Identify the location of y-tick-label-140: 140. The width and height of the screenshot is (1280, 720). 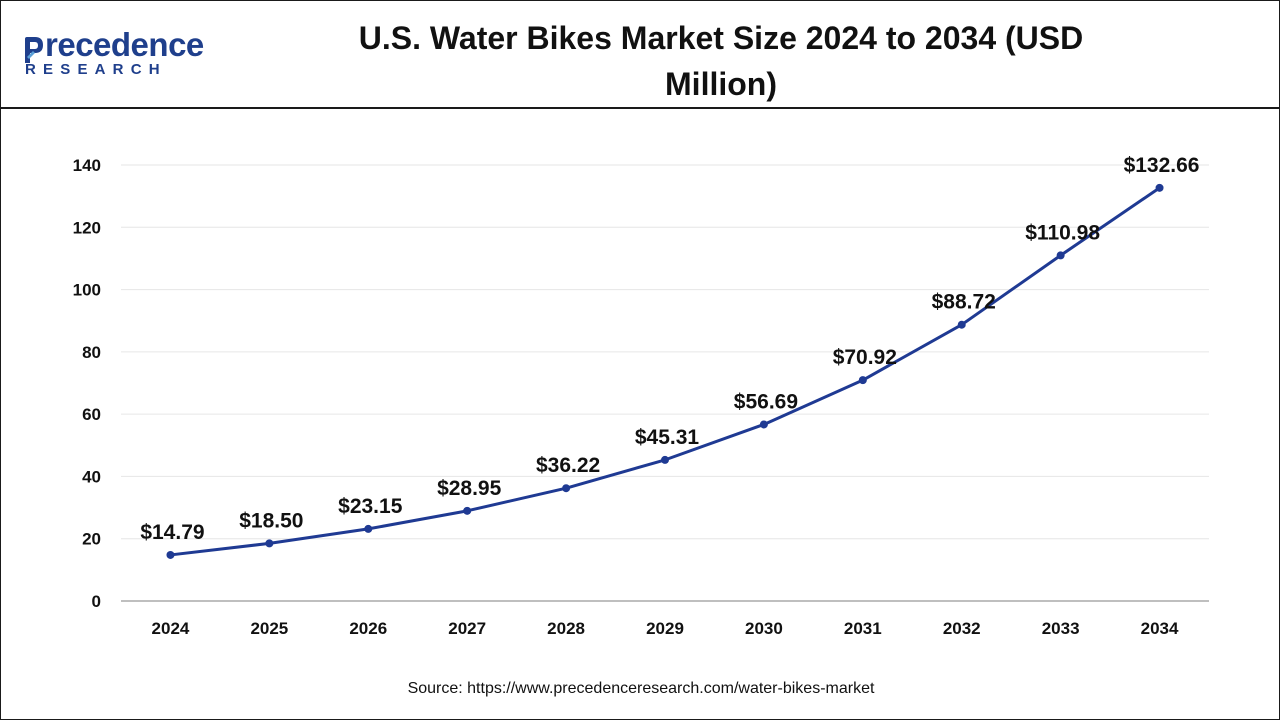
(87, 165).